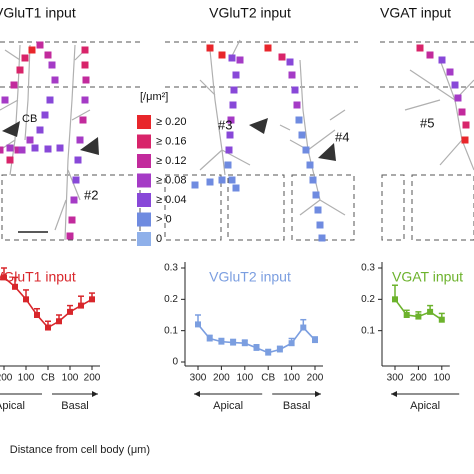  What do you see at coordinates (169, 139) in the screenshot?
I see `arrowheads` at bounding box center [169, 139].